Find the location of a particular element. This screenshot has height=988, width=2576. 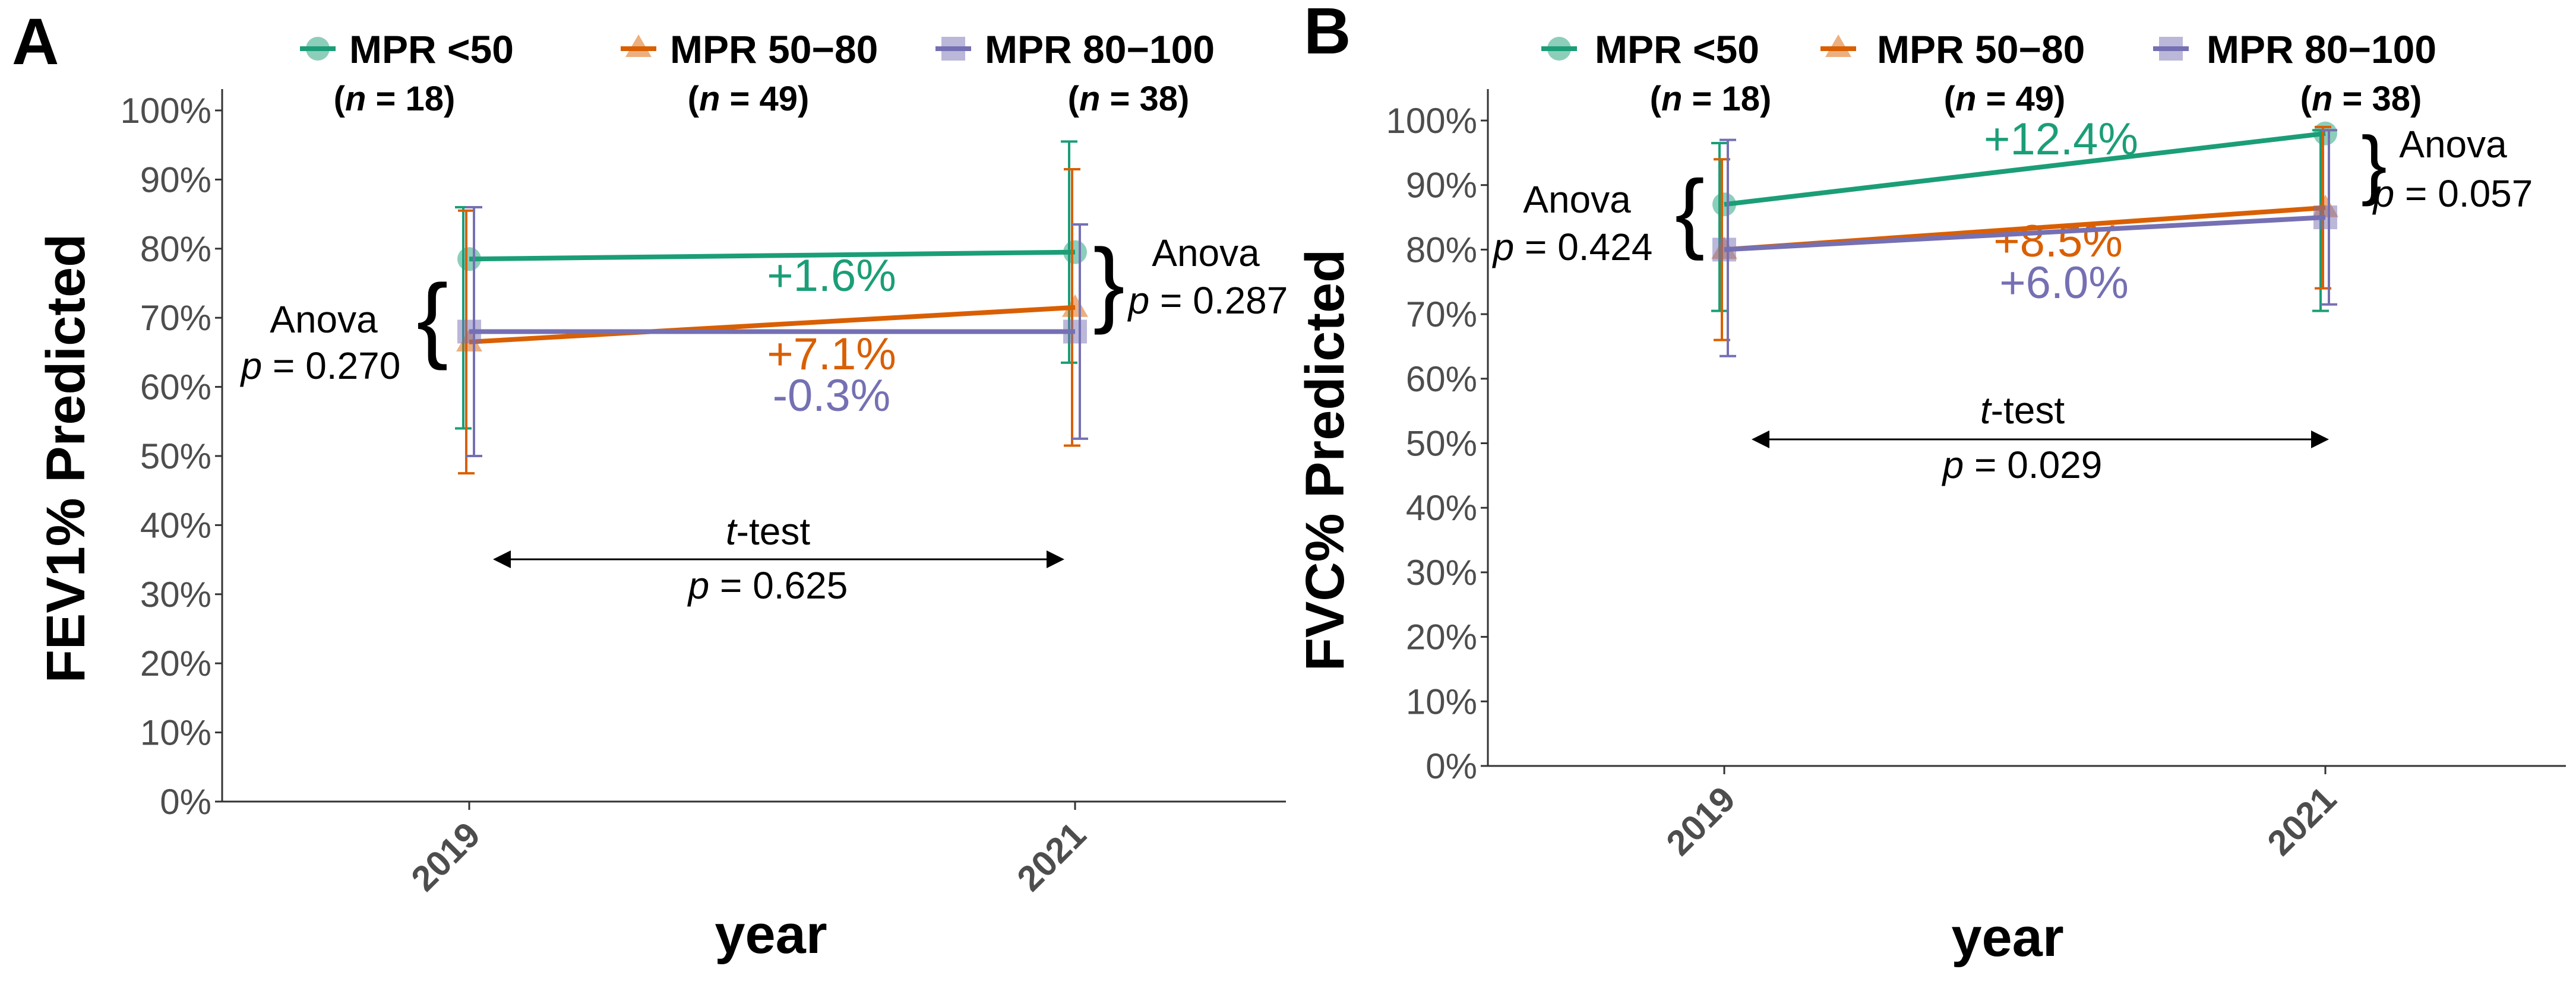

change-label-mpr-80-100-a: -0.3% is located at coordinates (832, 395).